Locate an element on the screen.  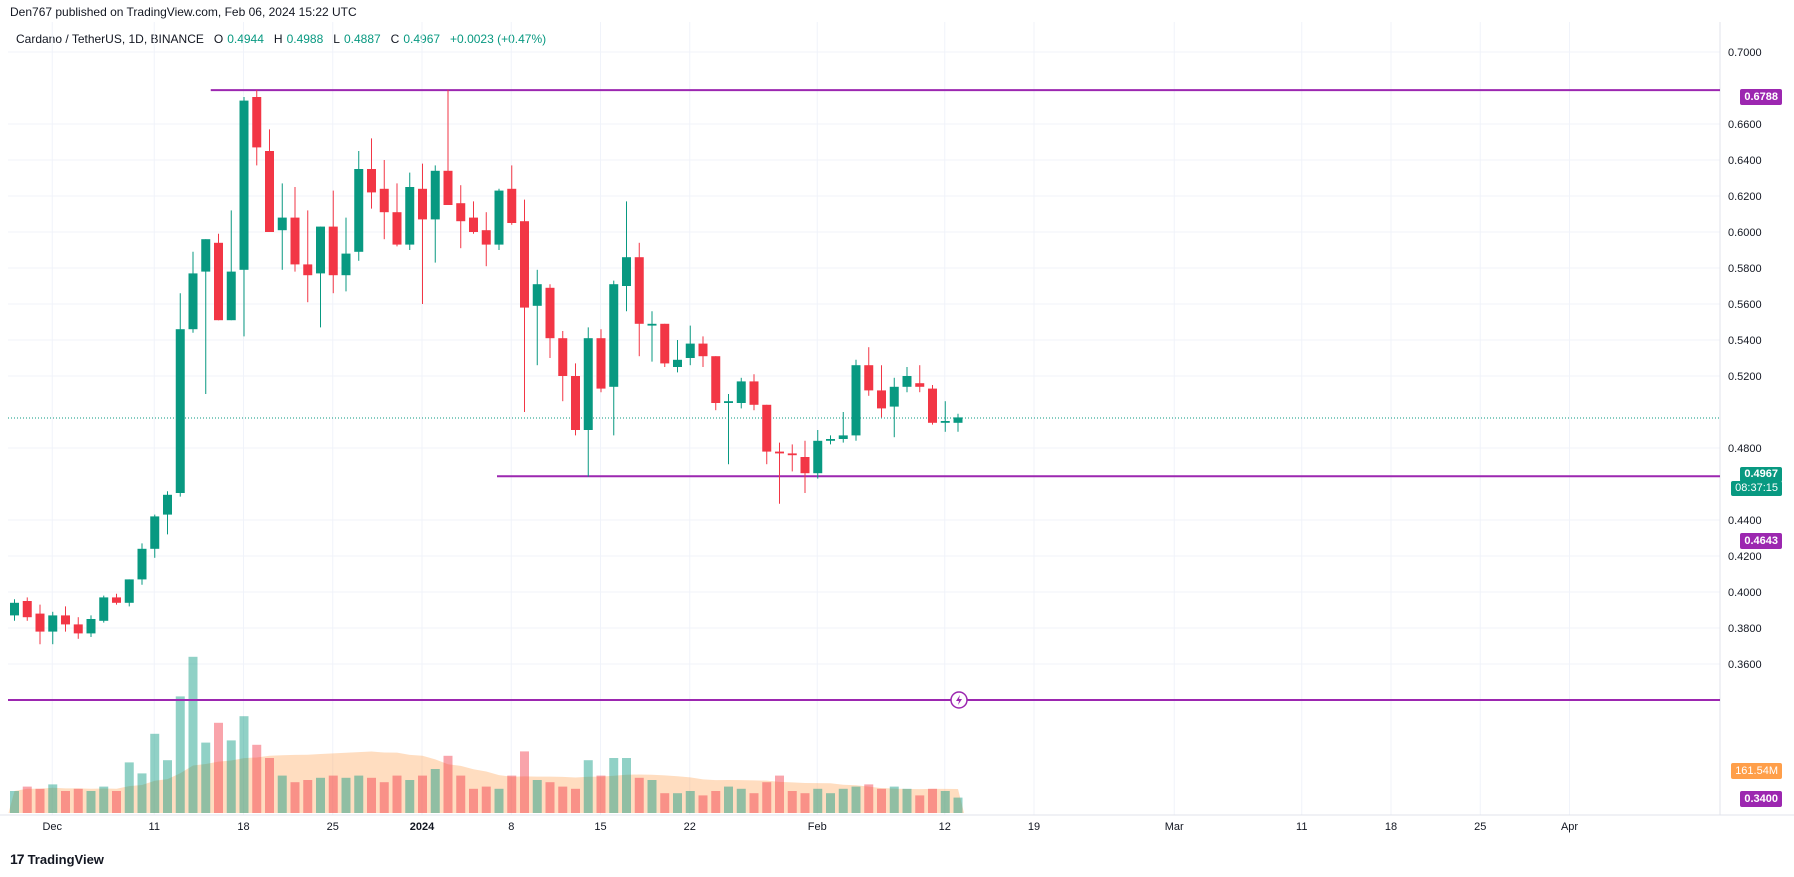
high-value: 0.4988 is located at coordinates (305, 39).